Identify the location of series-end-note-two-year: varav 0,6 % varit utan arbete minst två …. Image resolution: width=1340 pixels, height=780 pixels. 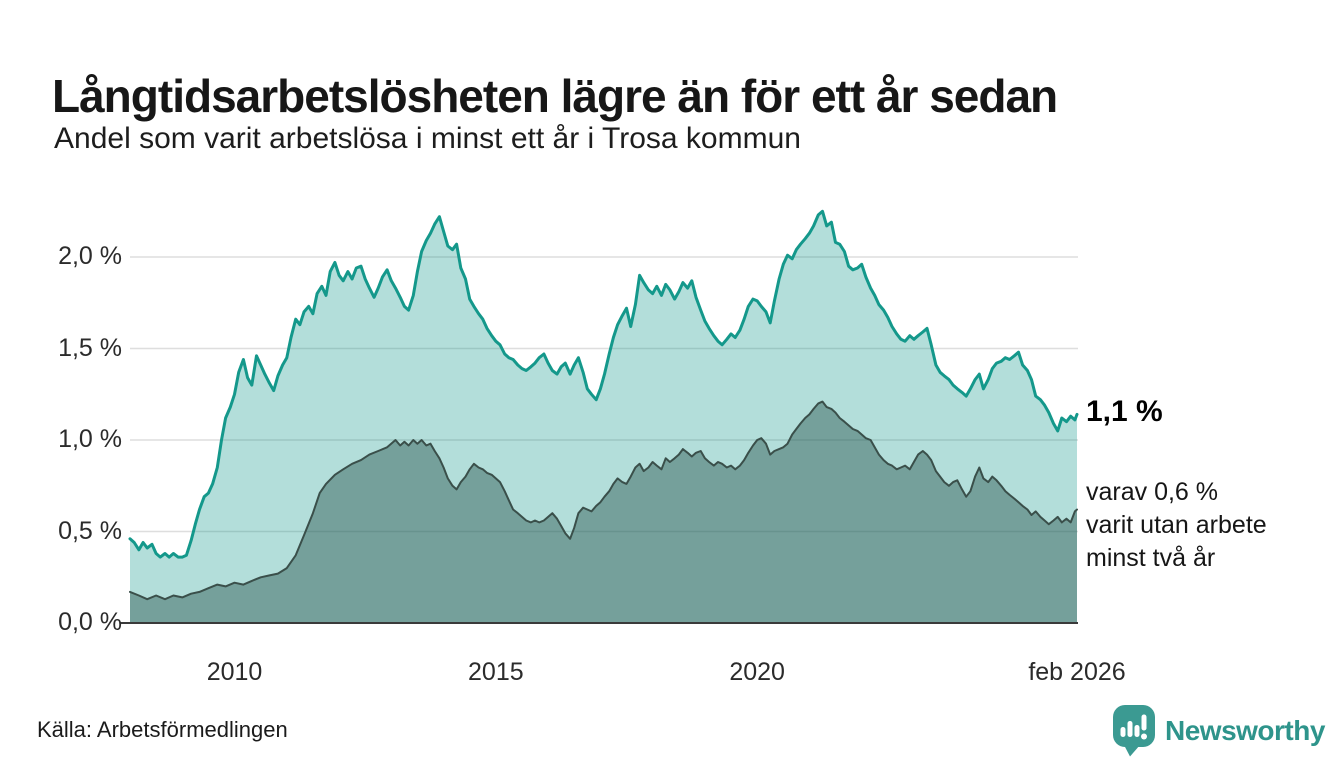
(1176, 525).